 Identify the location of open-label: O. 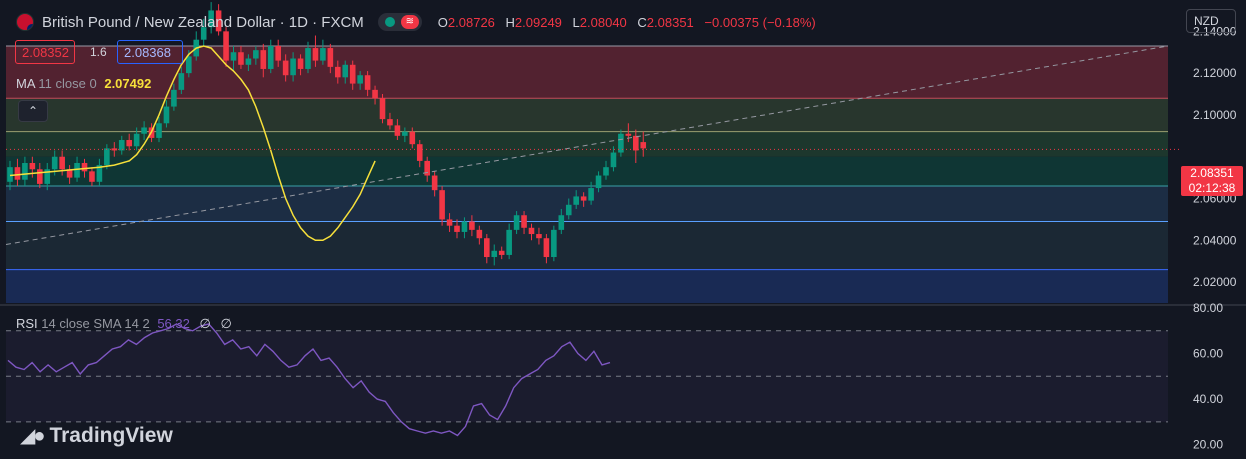
(442, 22).